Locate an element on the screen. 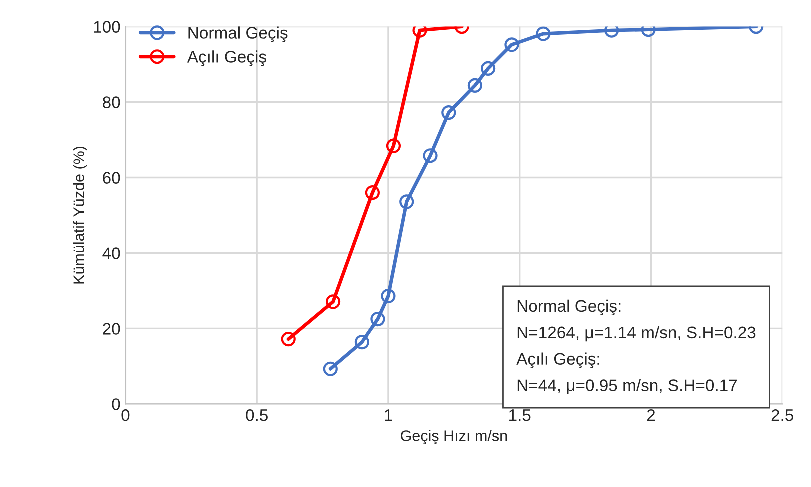 This screenshot has height=487, width=811. annotation: N=44, μ=0.95 m/sn, S.H=0.17 is located at coordinates (628, 387).